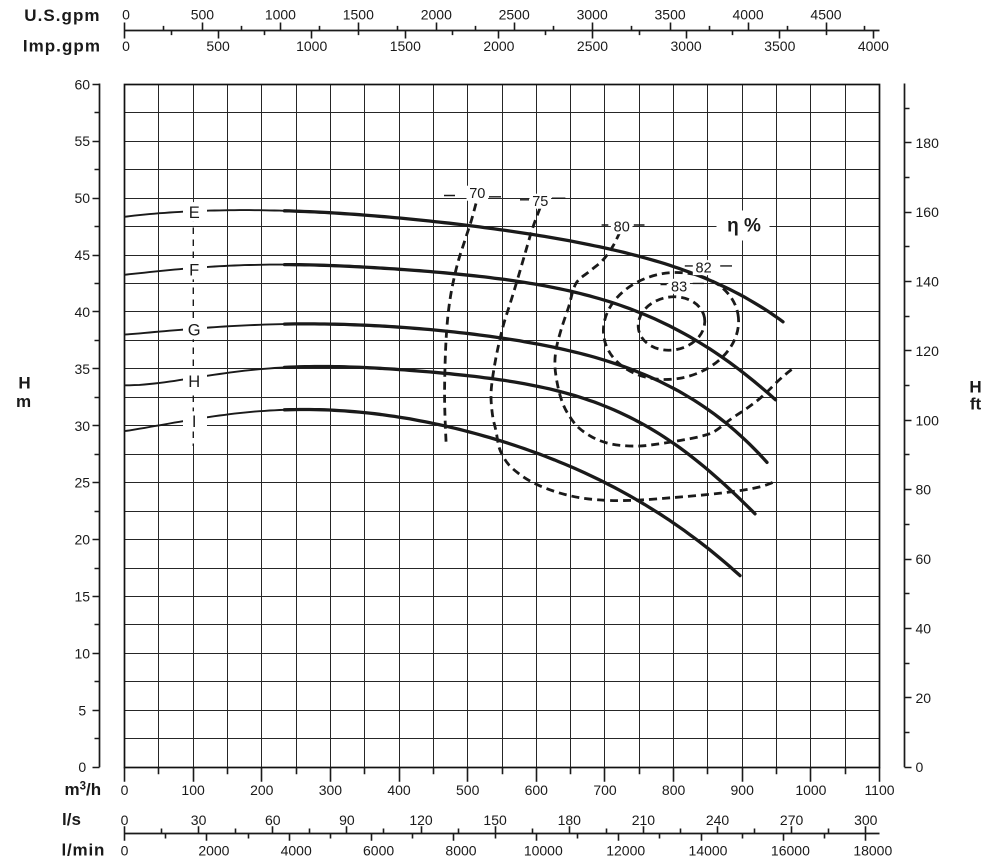  What do you see at coordinates (872, 851) in the screenshot?
I see `svg-text: 18000` at bounding box center [872, 851].